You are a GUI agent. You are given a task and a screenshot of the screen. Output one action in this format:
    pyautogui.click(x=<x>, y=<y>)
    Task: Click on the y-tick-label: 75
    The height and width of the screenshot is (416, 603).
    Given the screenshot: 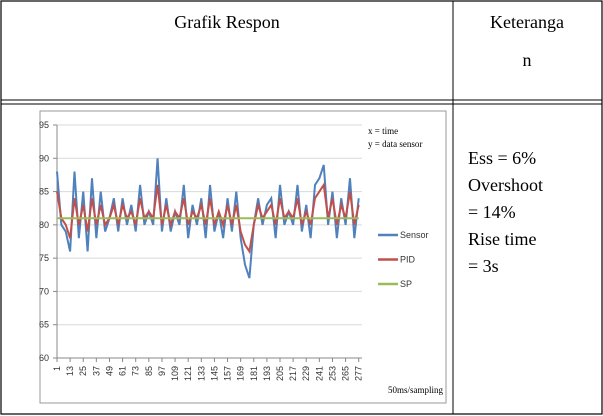 What is the action you would take?
    pyautogui.click(x=44, y=258)
    